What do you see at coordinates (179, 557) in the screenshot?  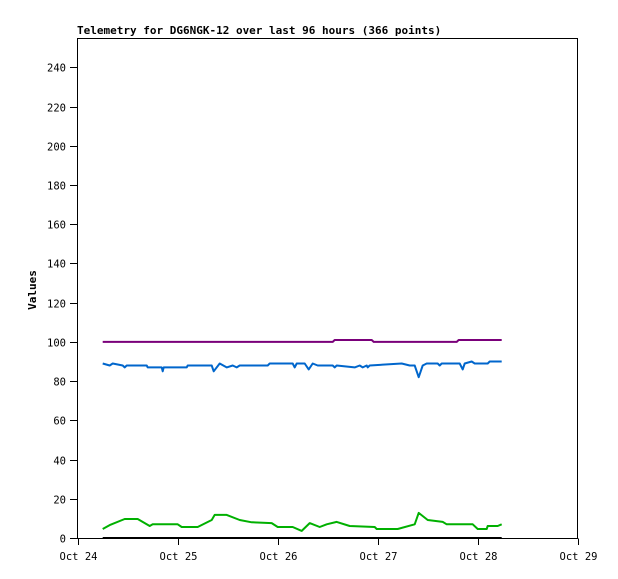 I see `x-tick-label: Oct 25` at bounding box center [179, 557].